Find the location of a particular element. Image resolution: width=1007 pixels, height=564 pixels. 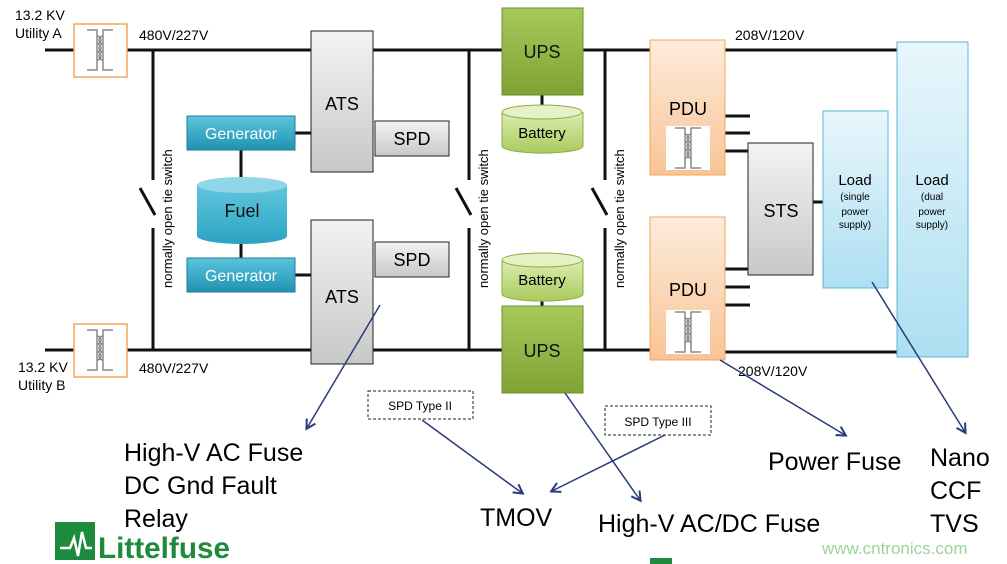

ats-bottom is located at coordinates (342, 292).